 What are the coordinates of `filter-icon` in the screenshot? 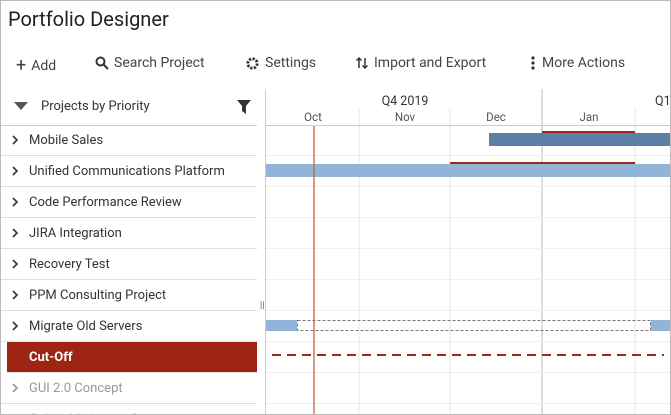 It's located at (244, 107).